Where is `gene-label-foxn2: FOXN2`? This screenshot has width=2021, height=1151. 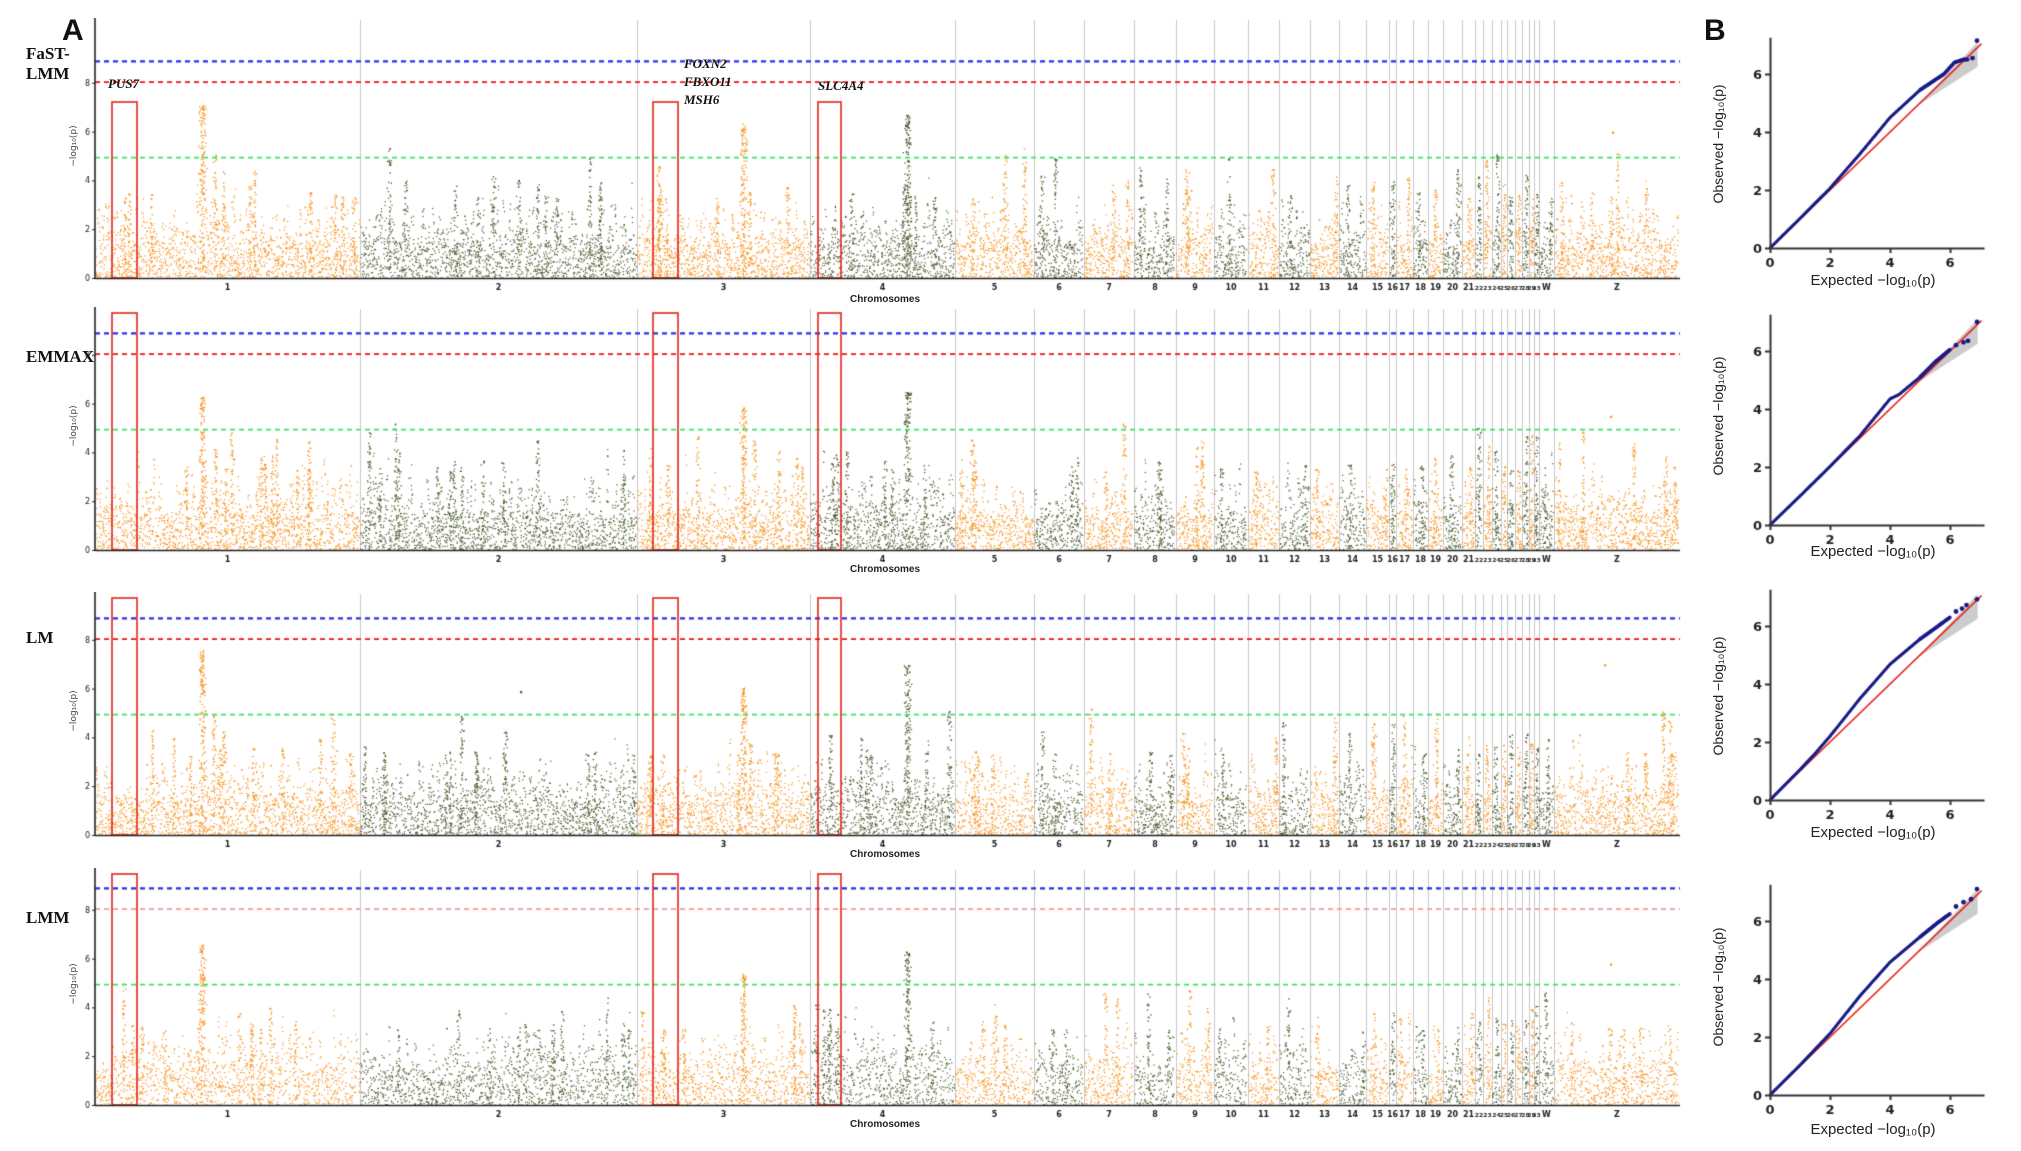 gene-label-foxn2: FOXN2 is located at coordinates (705, 63).